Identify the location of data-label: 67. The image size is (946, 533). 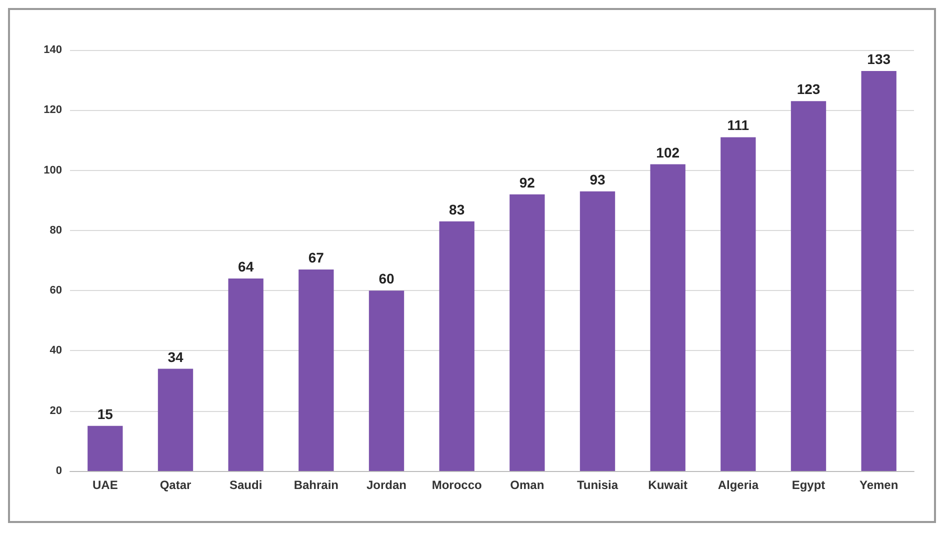
(316, 258).